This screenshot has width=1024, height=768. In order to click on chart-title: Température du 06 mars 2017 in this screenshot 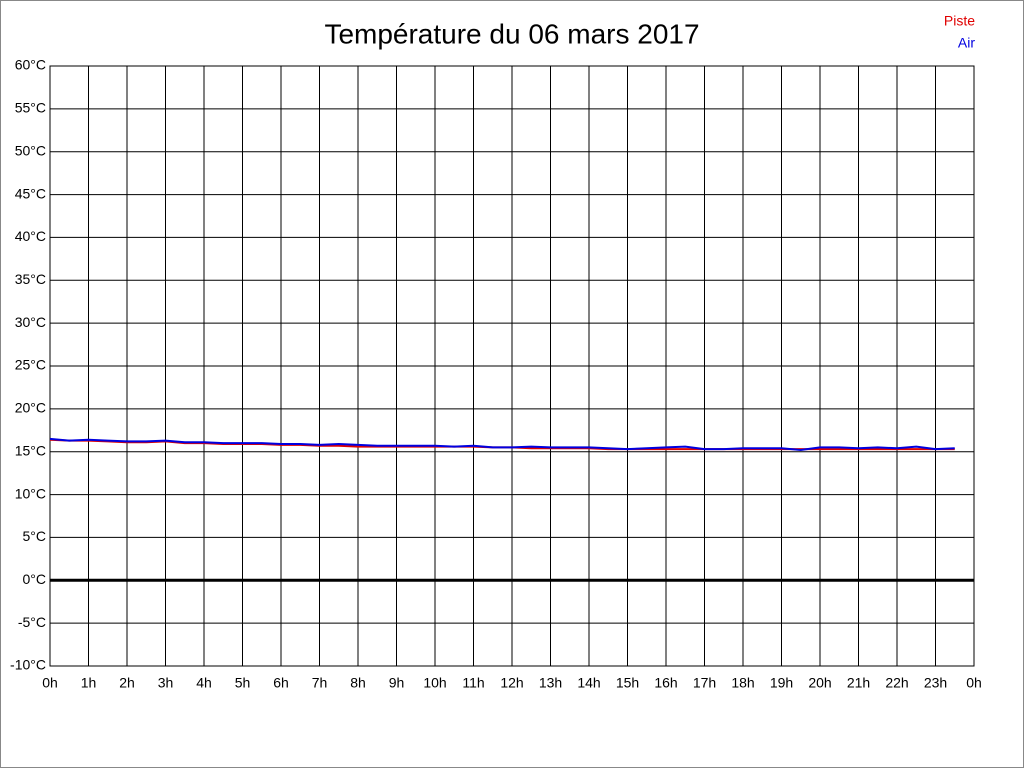, I will do `click(511, 33)`.